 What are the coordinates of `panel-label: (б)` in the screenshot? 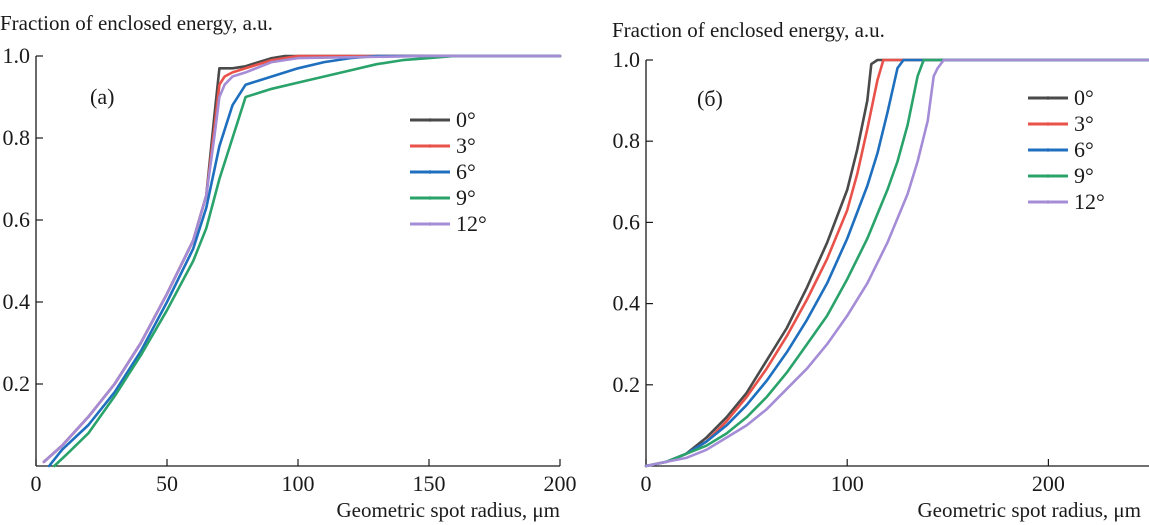 It's located at (710, 98).